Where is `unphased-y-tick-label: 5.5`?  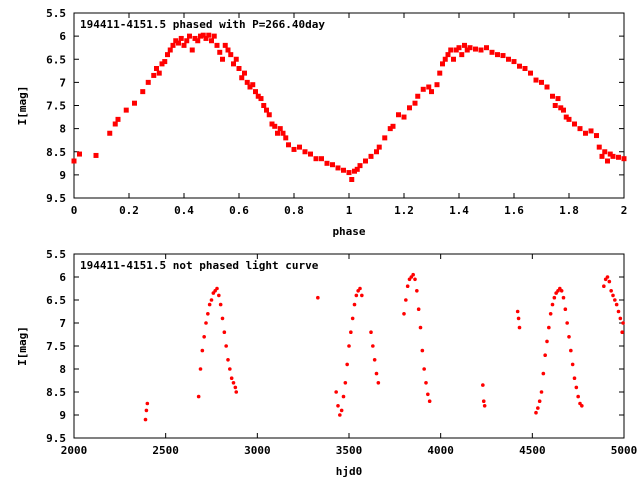
unphased-y-tick-label: 5.5 is located at coordinates (56, 254).